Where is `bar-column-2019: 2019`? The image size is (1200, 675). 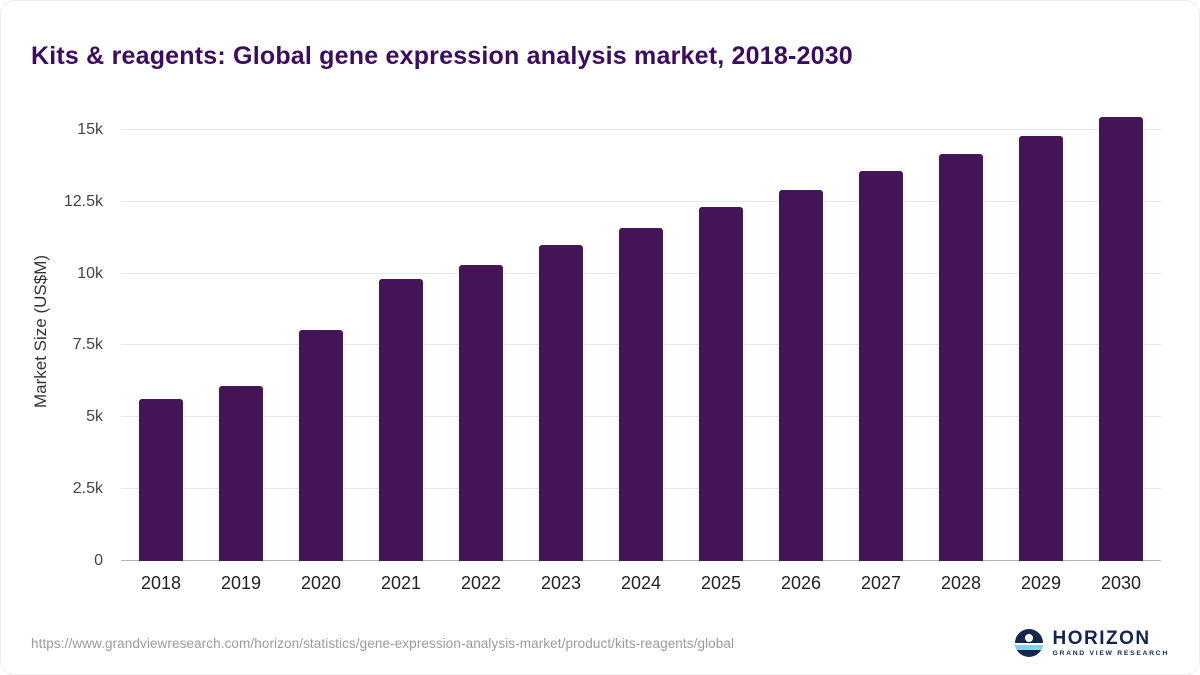
bar-column-2019: 2019 is located at coordinates (241, 347).